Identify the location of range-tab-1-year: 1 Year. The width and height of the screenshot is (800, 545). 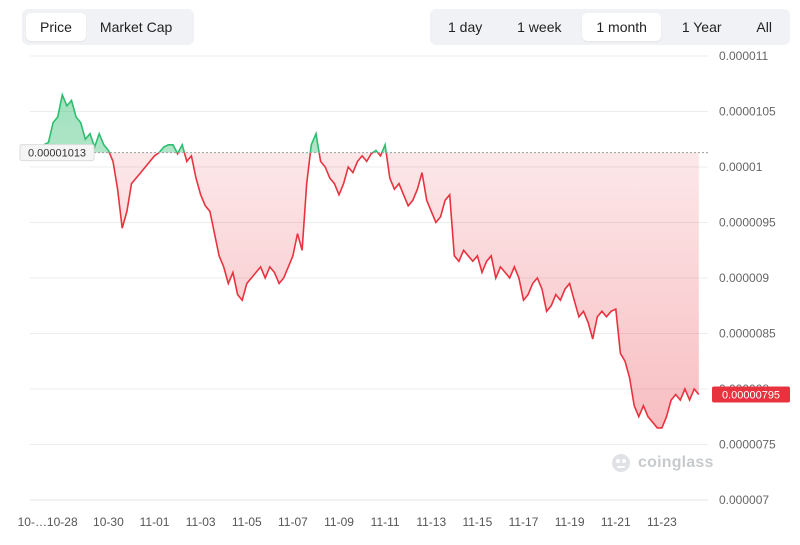
(701, 27).